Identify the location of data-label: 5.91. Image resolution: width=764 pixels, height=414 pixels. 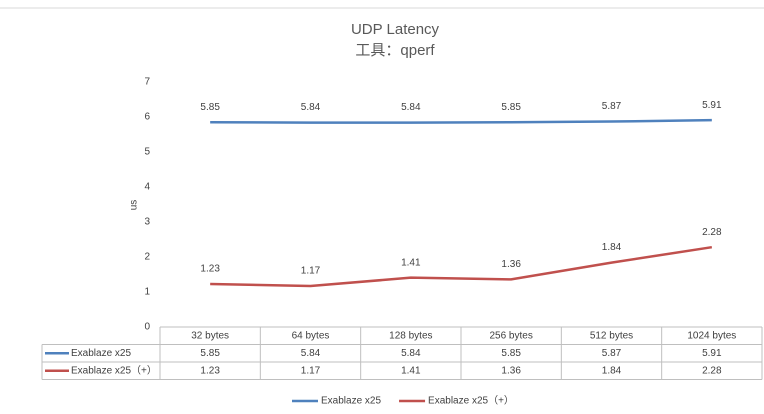
(712, 105).